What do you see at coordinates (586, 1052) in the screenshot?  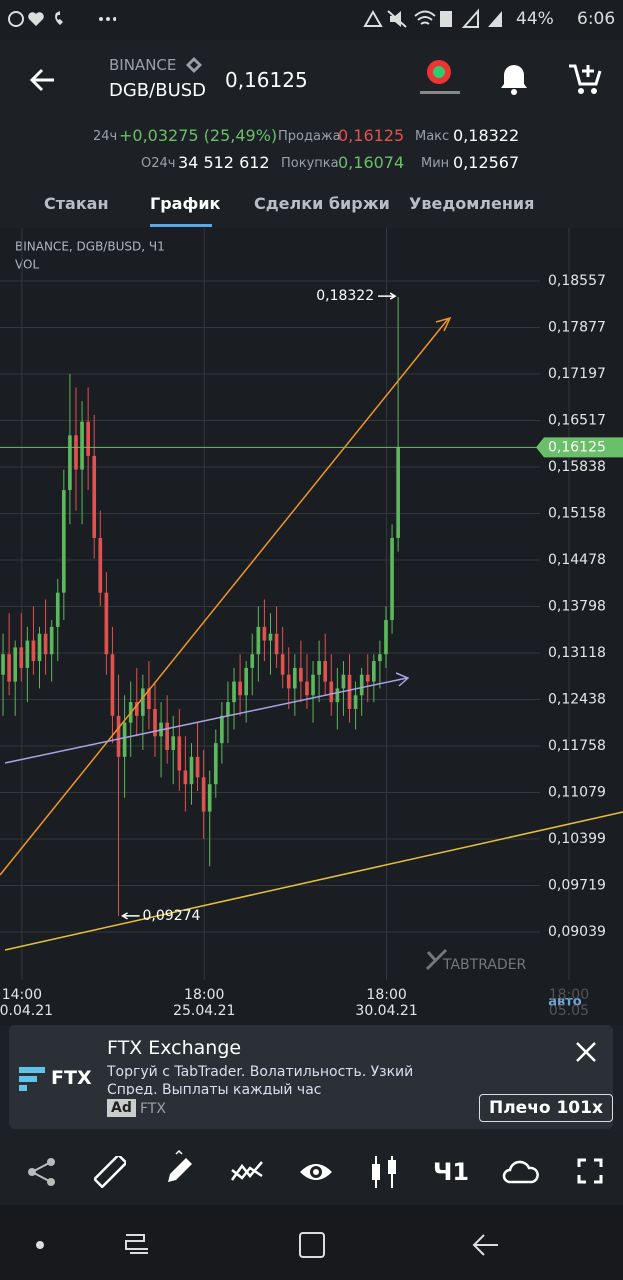 I see `ad-close` at bounding box center [586, 1052].